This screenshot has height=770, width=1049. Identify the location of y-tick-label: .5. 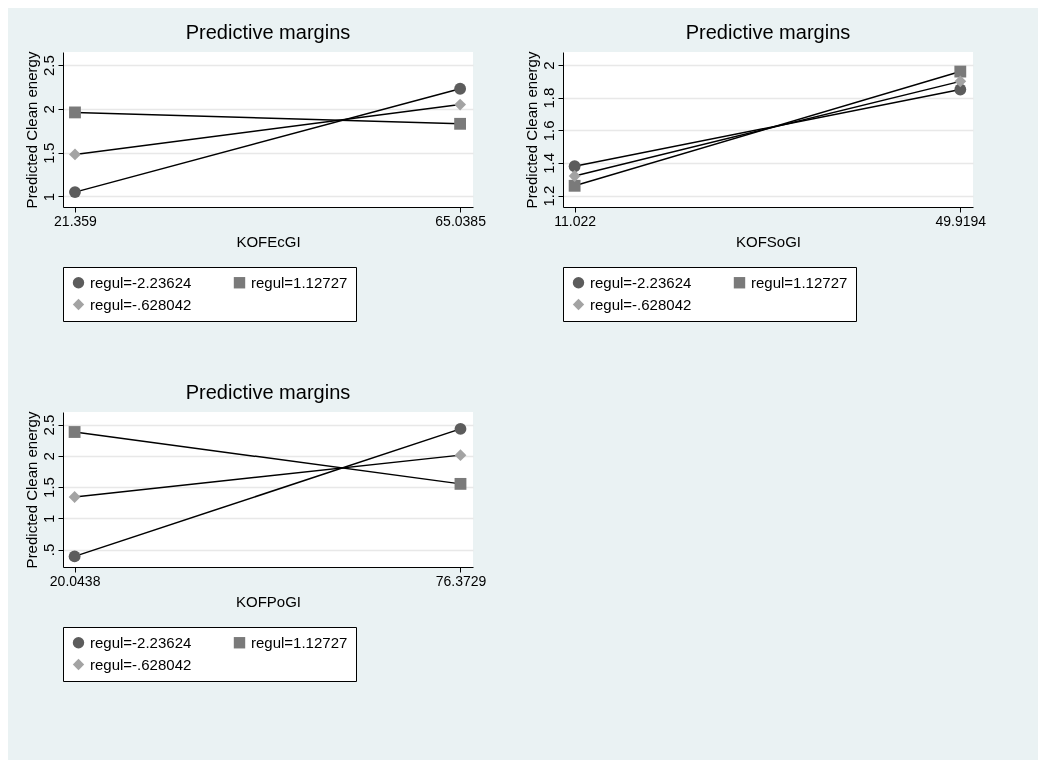
(48, 550).